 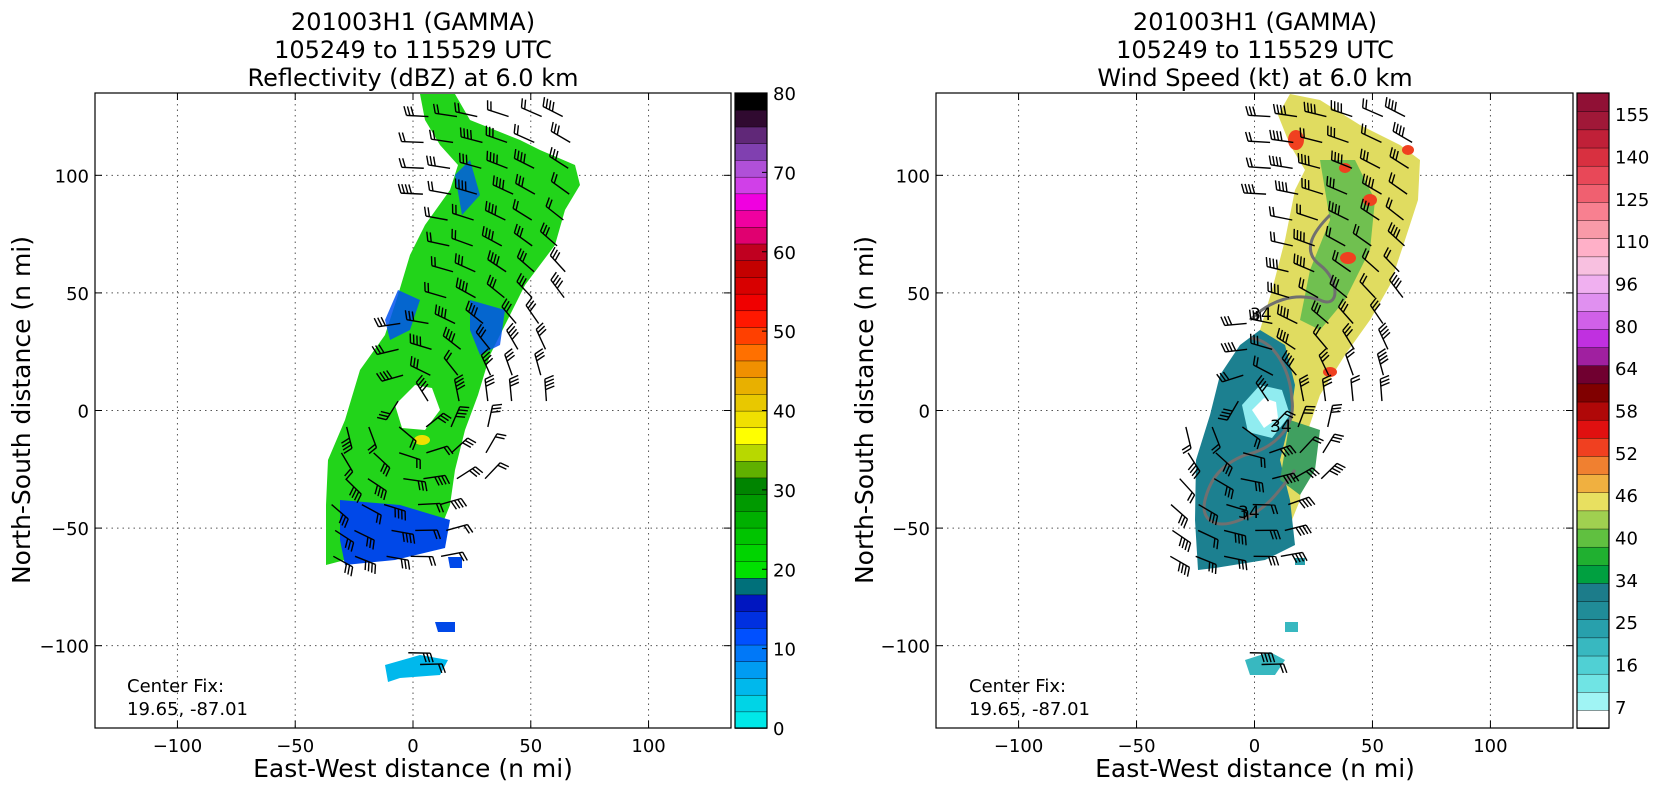 What do you see at coordinates (1137, 746) in the screenshot?
I see `x-tick-label: −50` at bounding box center [1137, 746].